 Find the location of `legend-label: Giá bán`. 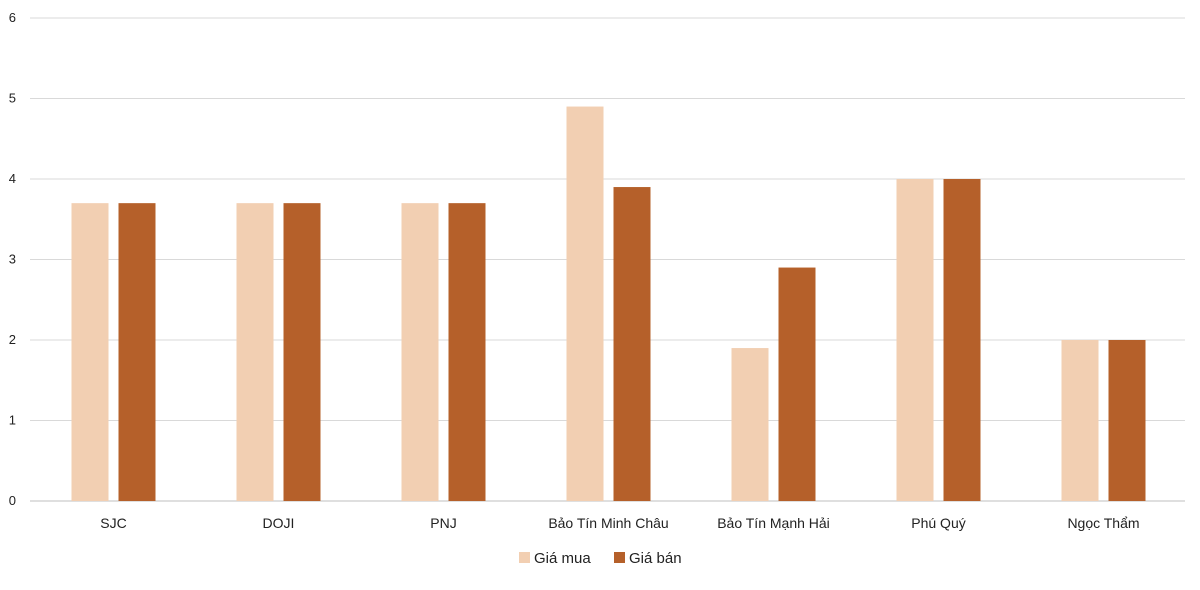

legend-label: Giá bán is located at coordinates (655, 558).